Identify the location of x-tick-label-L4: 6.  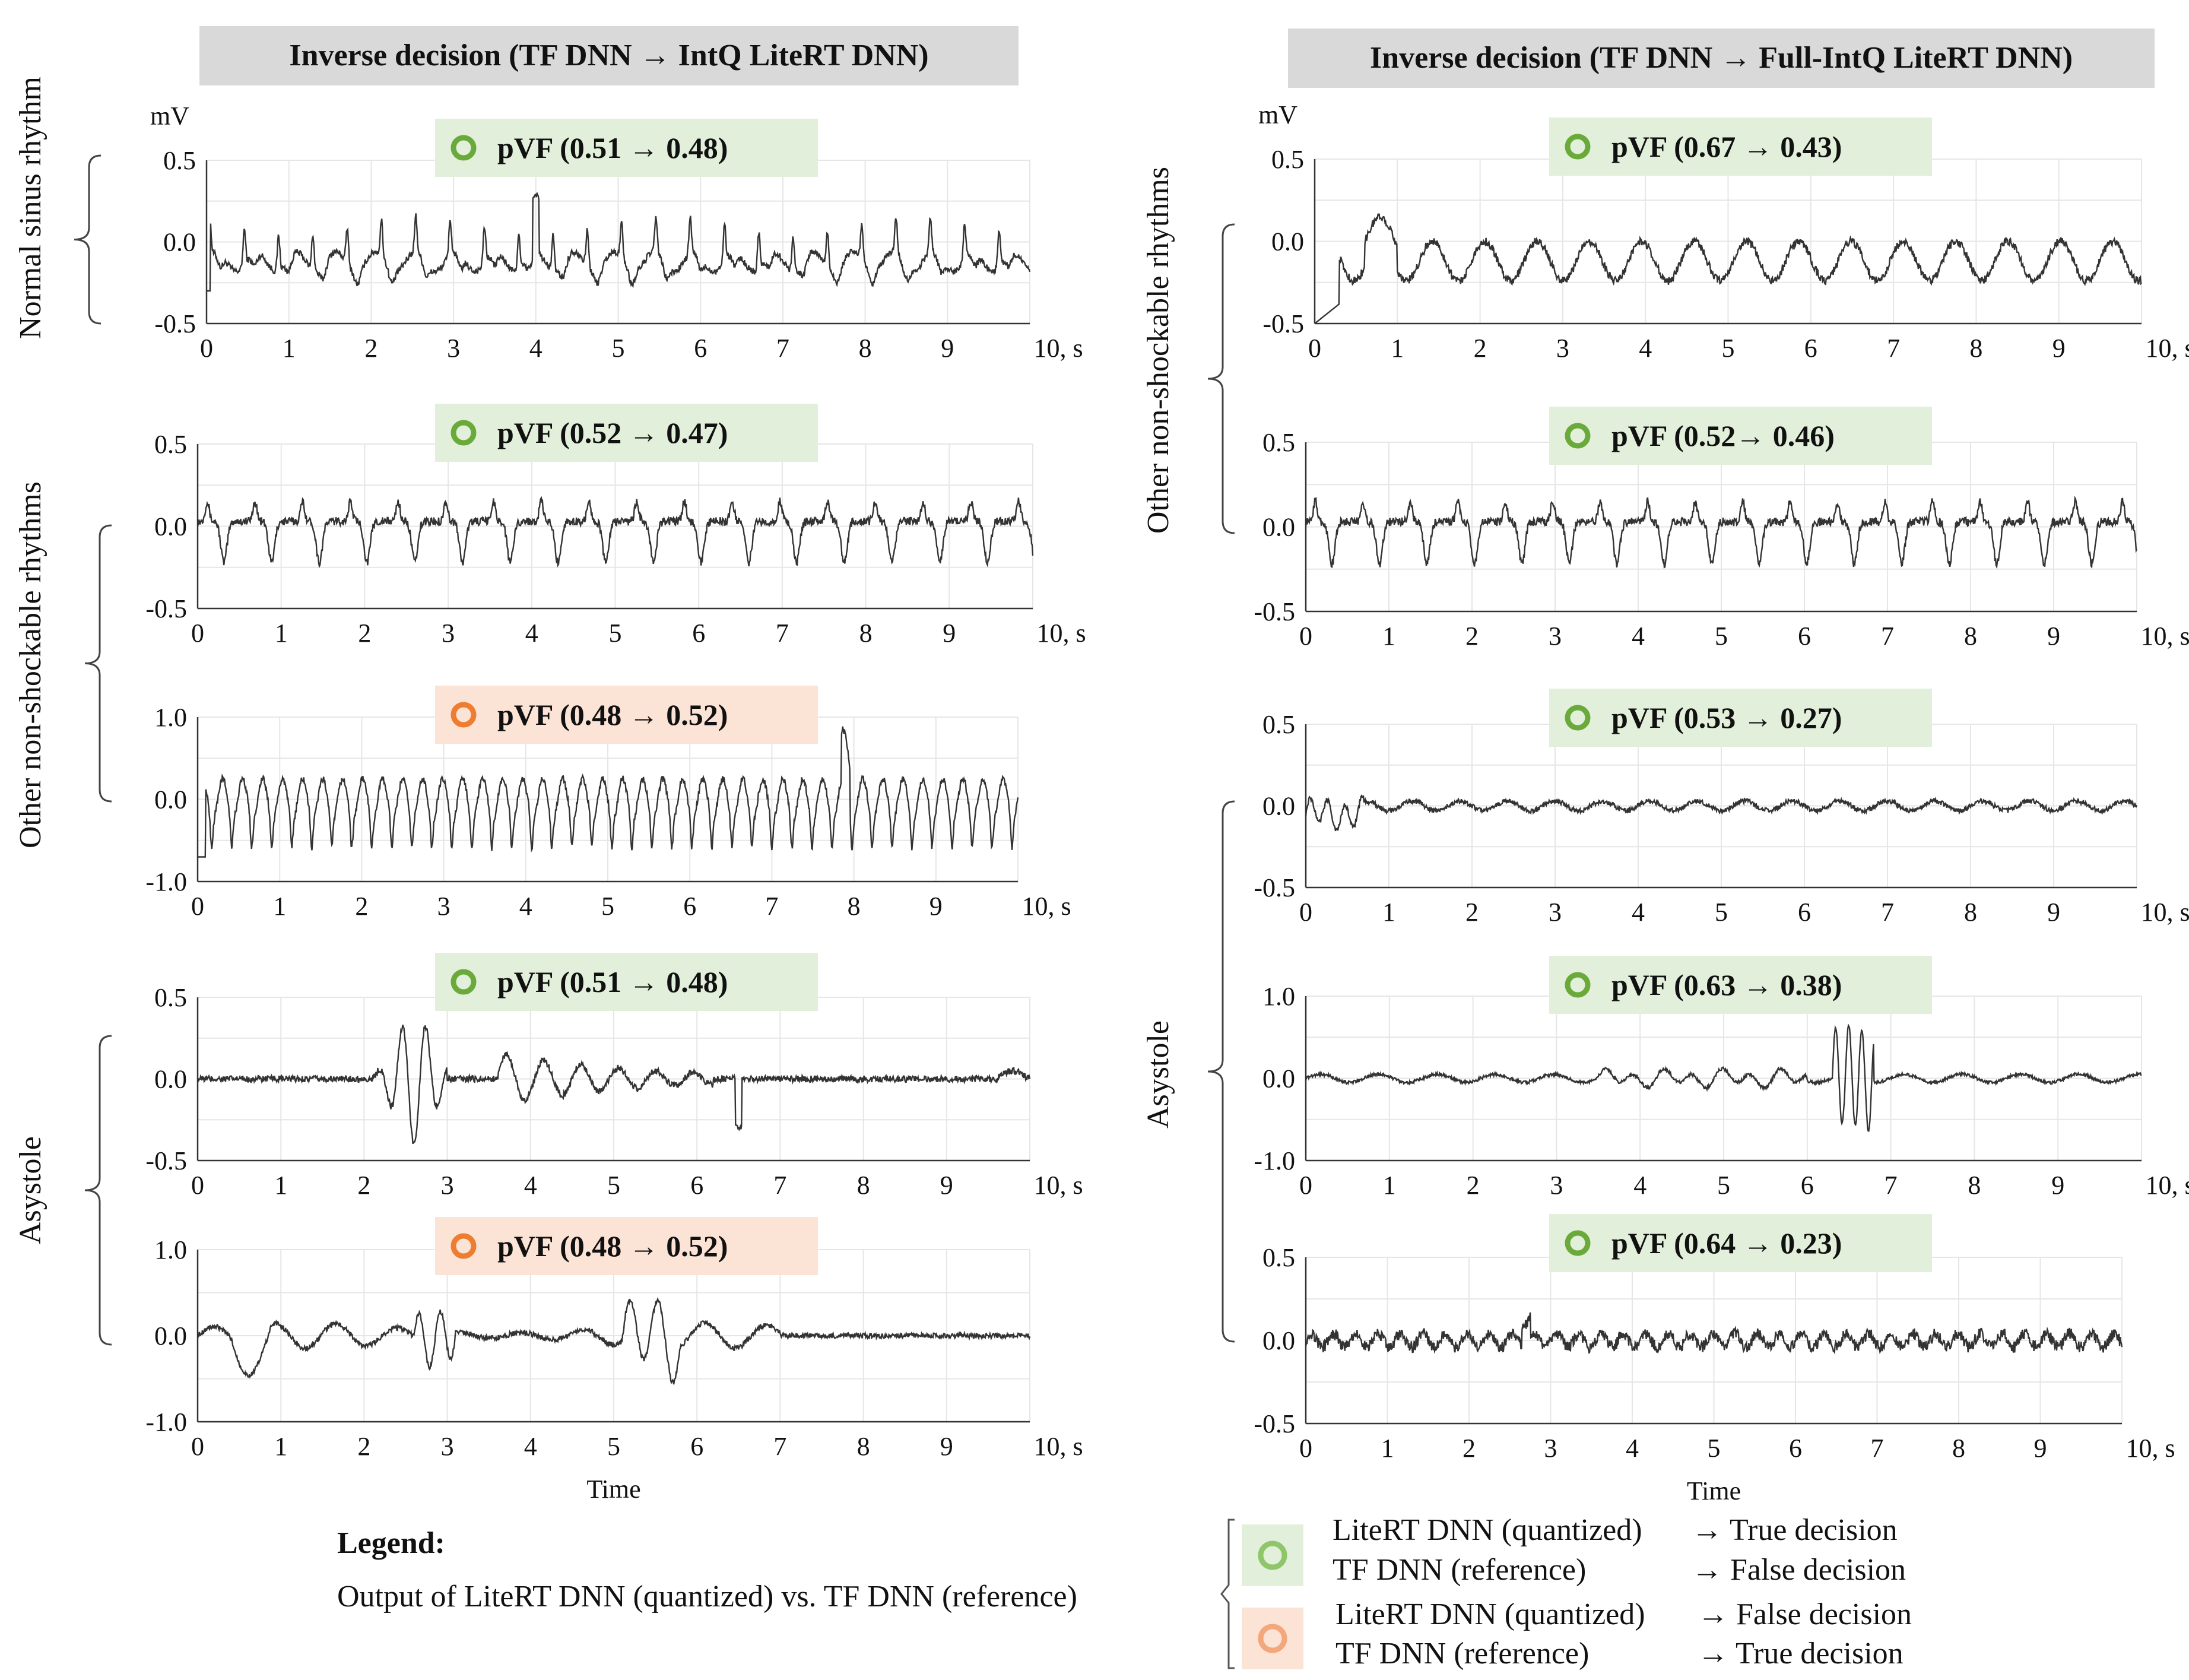
(696, 1185).